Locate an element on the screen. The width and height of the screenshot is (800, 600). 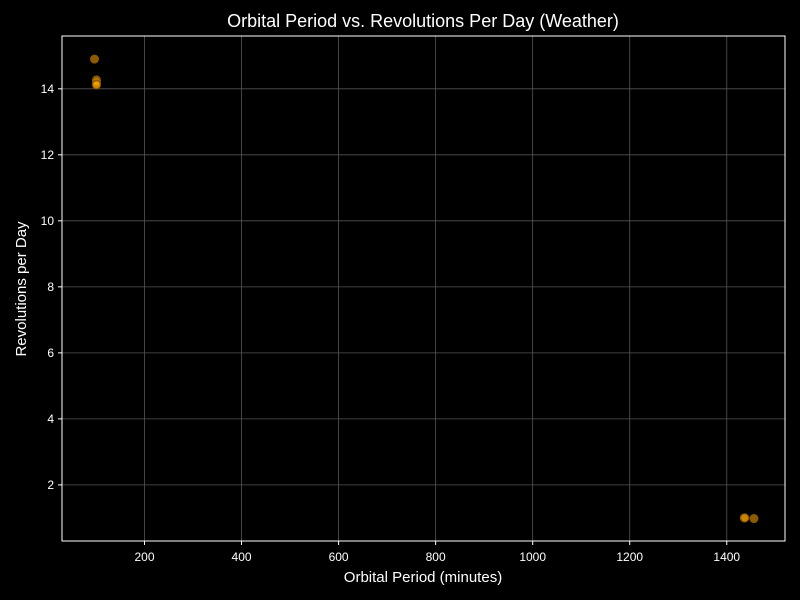
x-tick-label: 800 is located at coordinates (436, 557).